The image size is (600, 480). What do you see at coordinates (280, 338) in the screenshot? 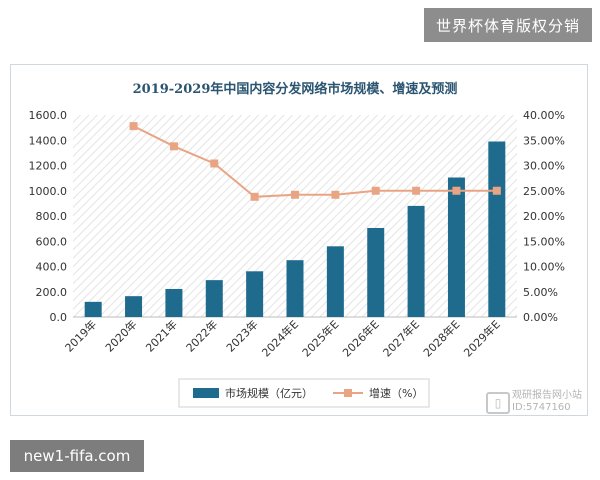
I see `x-tick-label: 2024年E` at bounding box center [280, 338].